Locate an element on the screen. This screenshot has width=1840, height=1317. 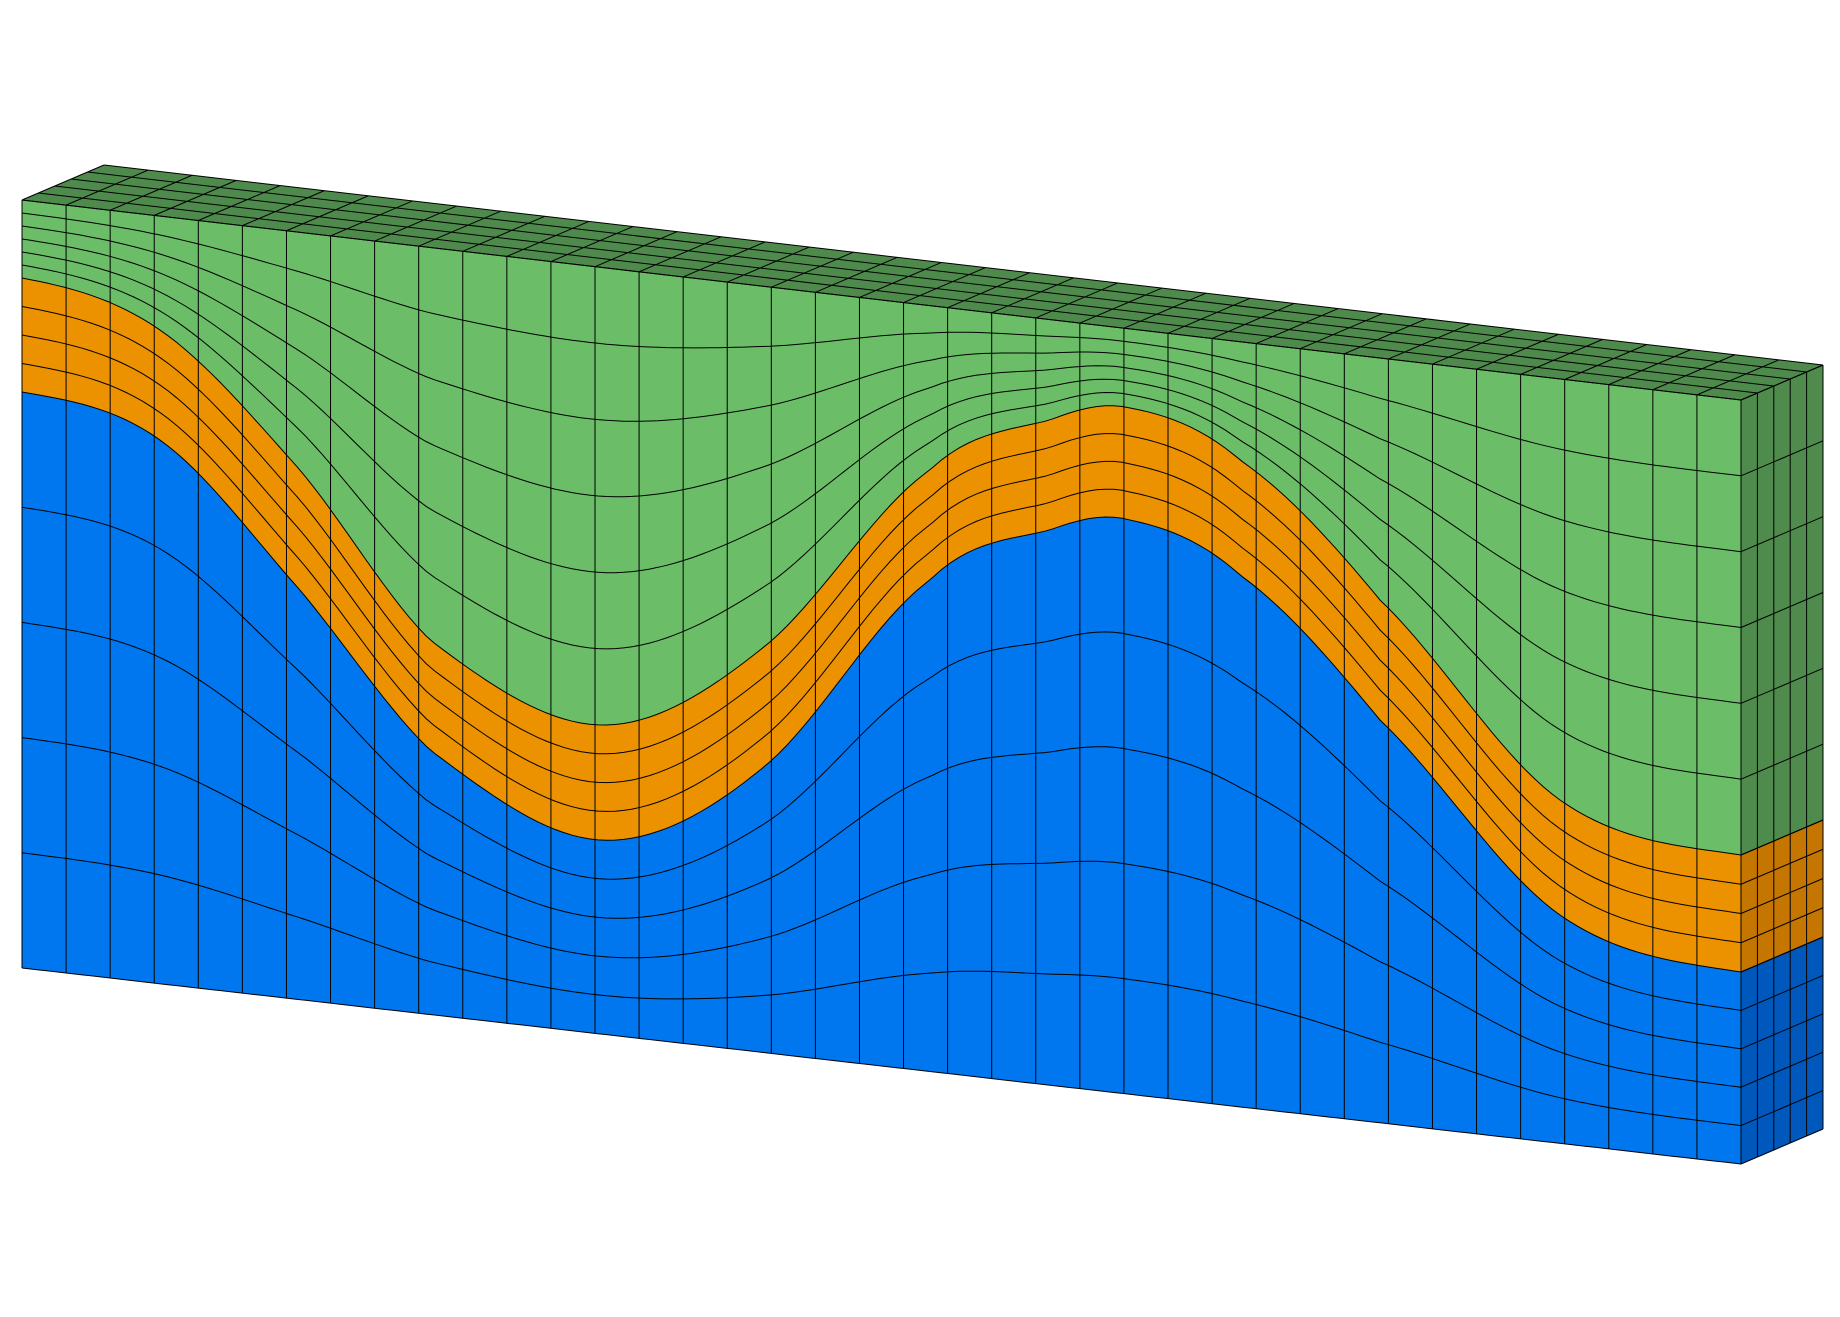
bottom-layer-row-line is located at coordinates (881, 1066).